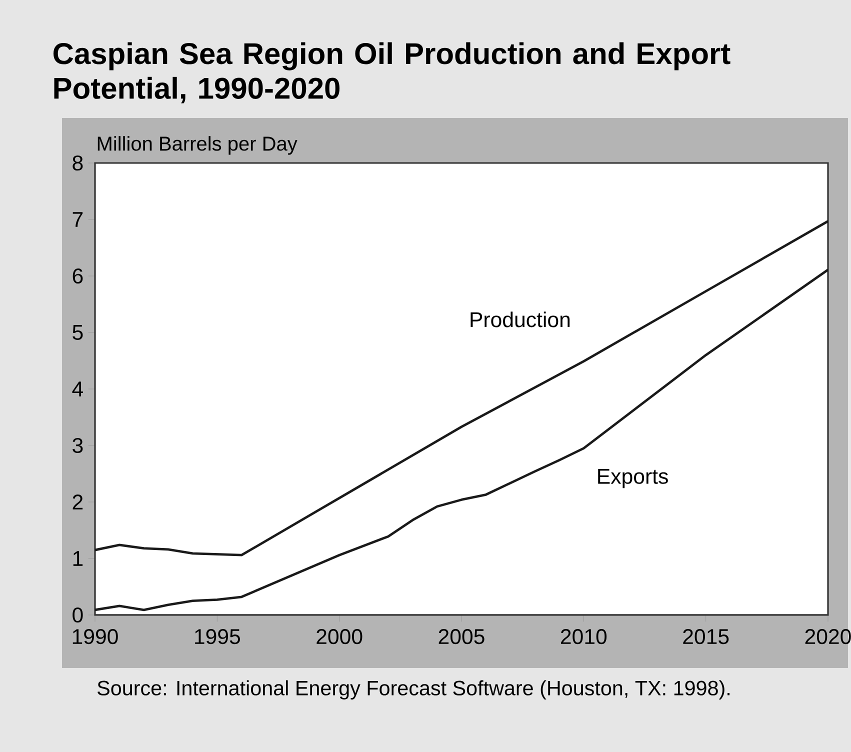 The image size is (851, 752). Describe the element at coordinates (77, 389) in the screenshot. I see `y-tick-label: 4` at that location.